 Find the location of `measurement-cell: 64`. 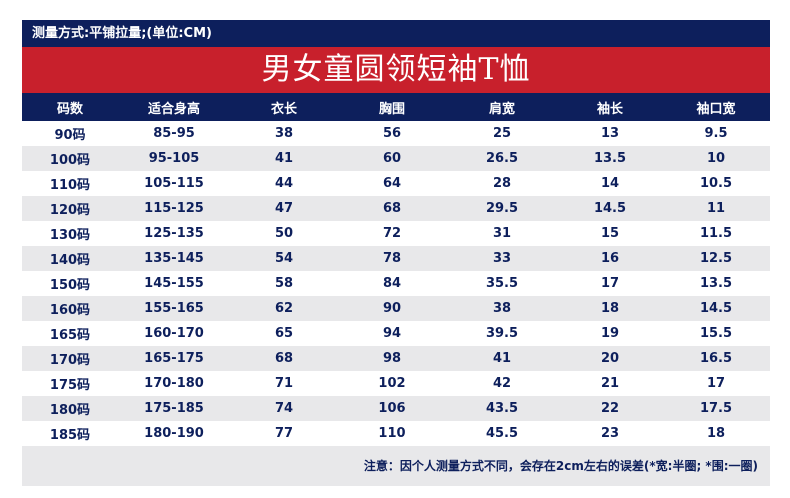

measurement-cell: 64 is located at coordinates (392, 183).